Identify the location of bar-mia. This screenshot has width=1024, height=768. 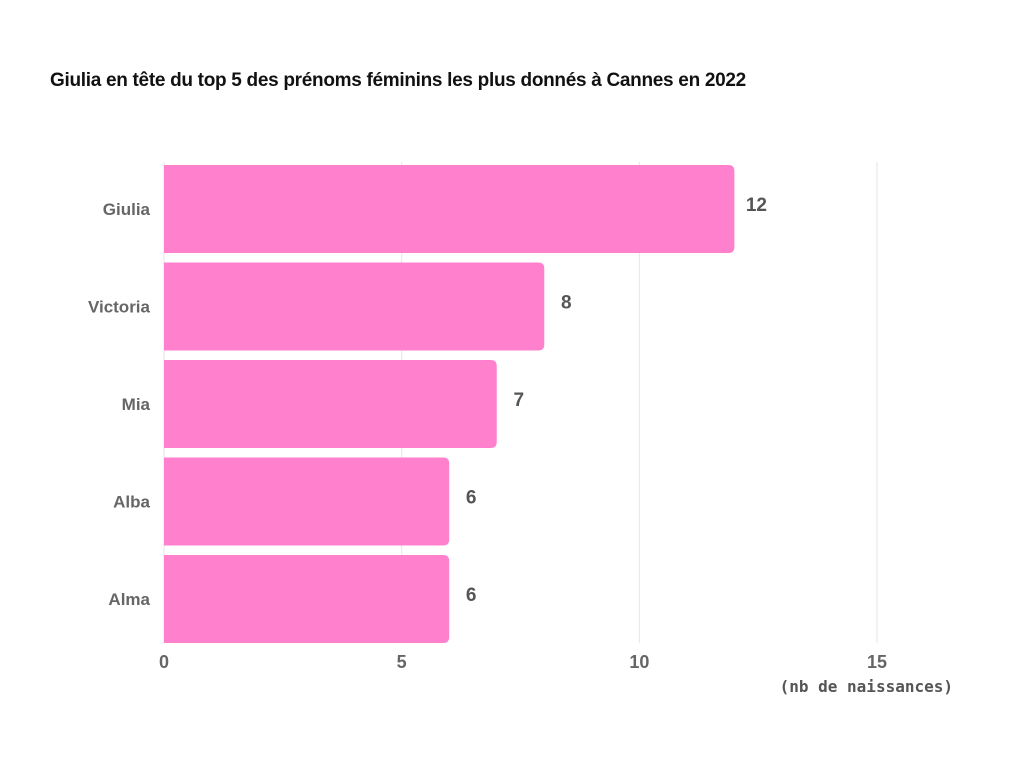
(330, 404).